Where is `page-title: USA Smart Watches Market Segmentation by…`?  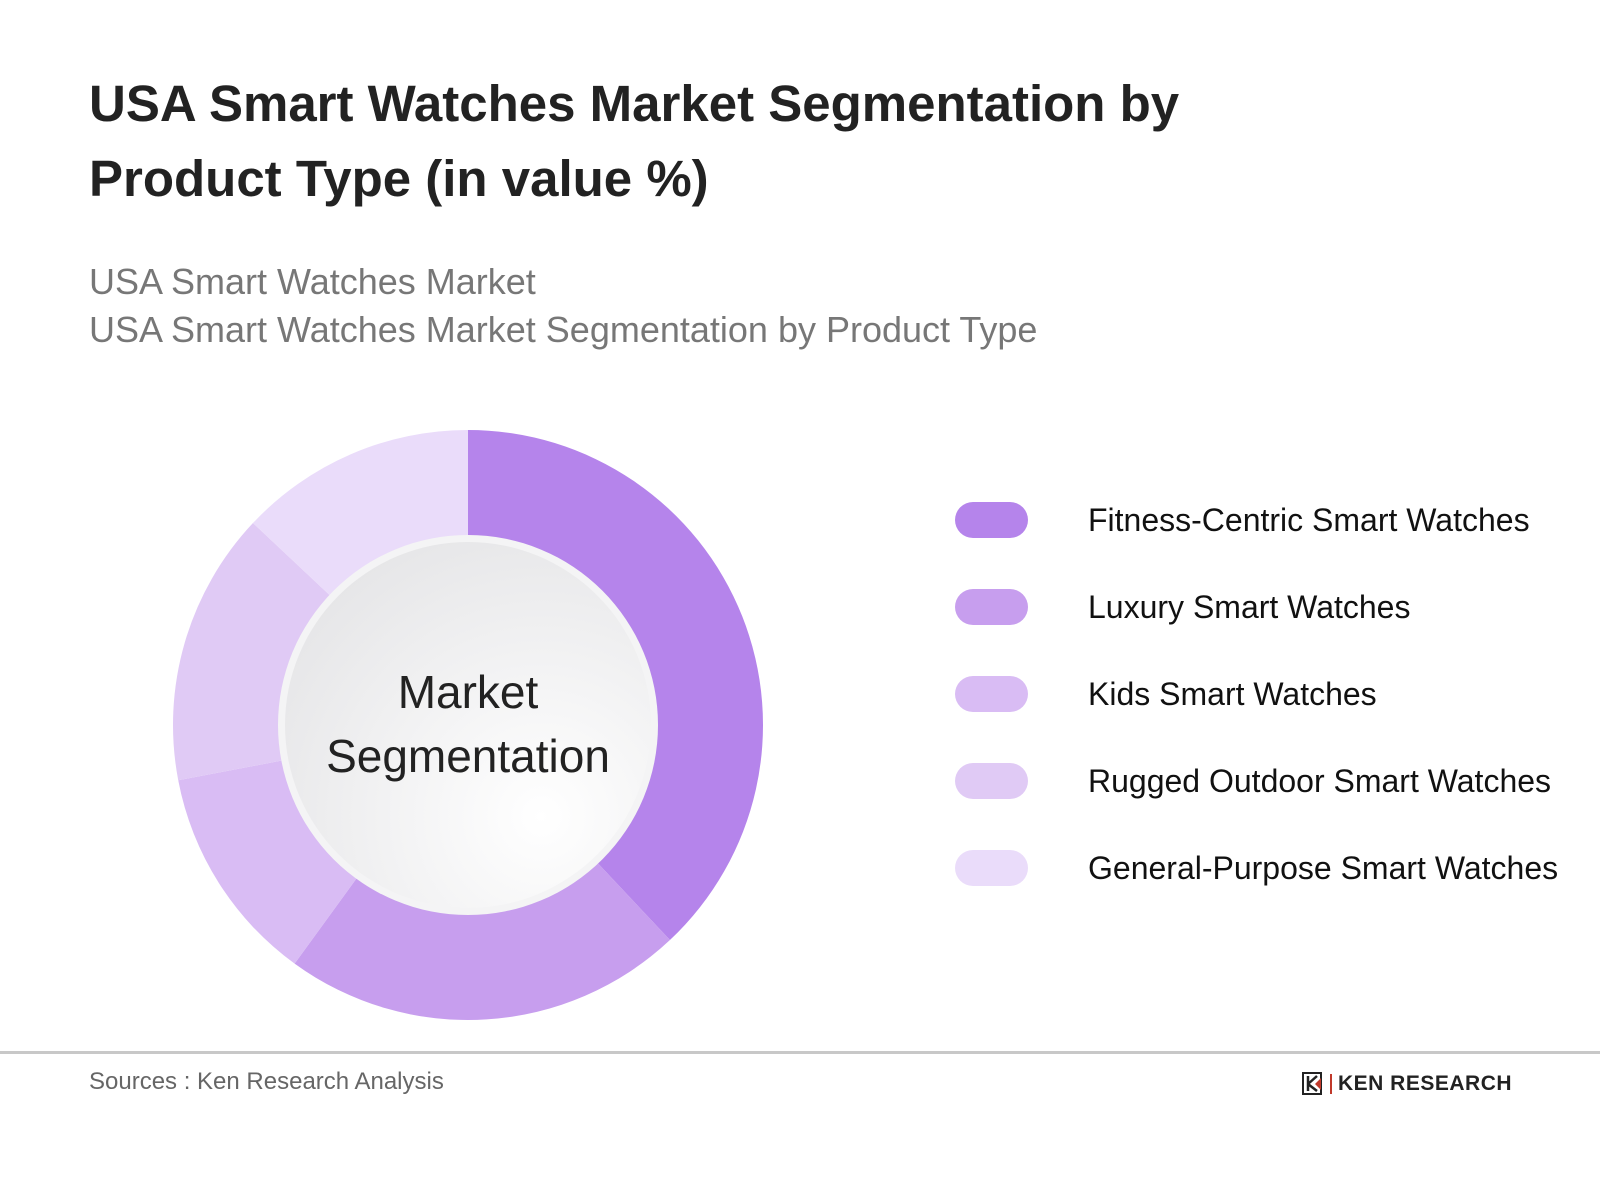 page-title: USA Smart Watches Market Segmentation by… is located at coordinates (634, 141).